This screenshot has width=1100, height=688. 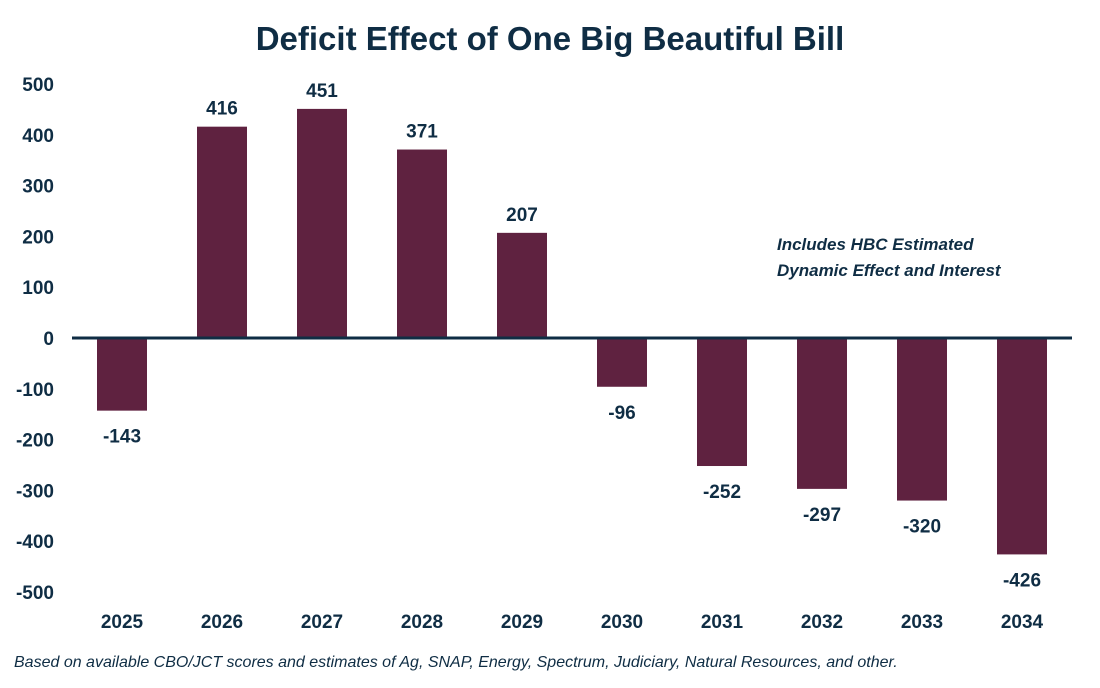 I want to click on bar-2030, so click(x=622, y=362).